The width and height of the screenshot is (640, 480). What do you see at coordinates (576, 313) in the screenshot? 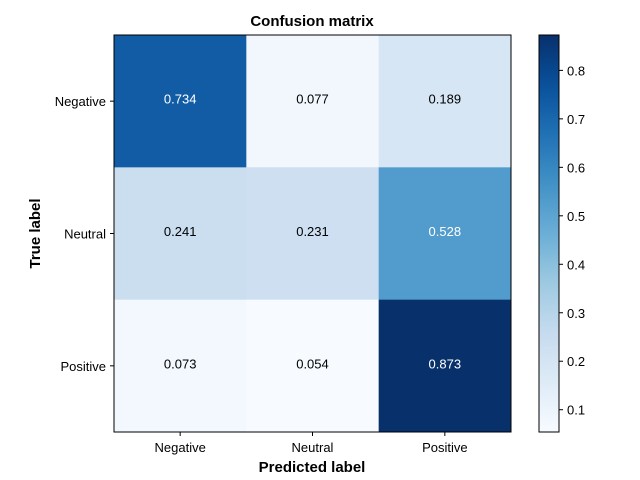
I see `colorbar-tick-label: 0.3` at bounding box center [576, 313].